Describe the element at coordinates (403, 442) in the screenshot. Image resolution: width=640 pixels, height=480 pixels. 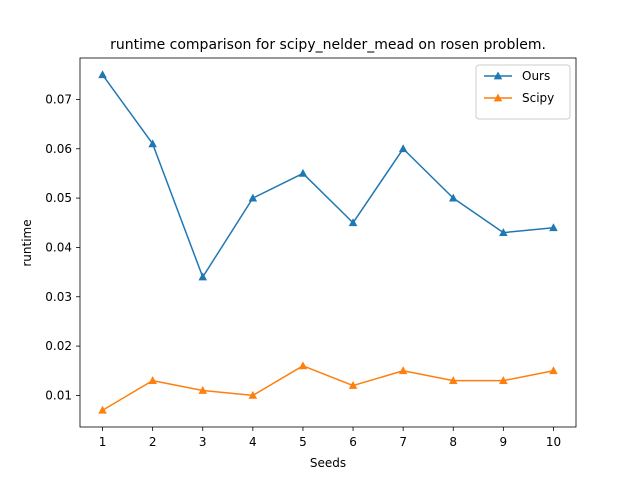
I see `x-tick-label: 7` at that location.